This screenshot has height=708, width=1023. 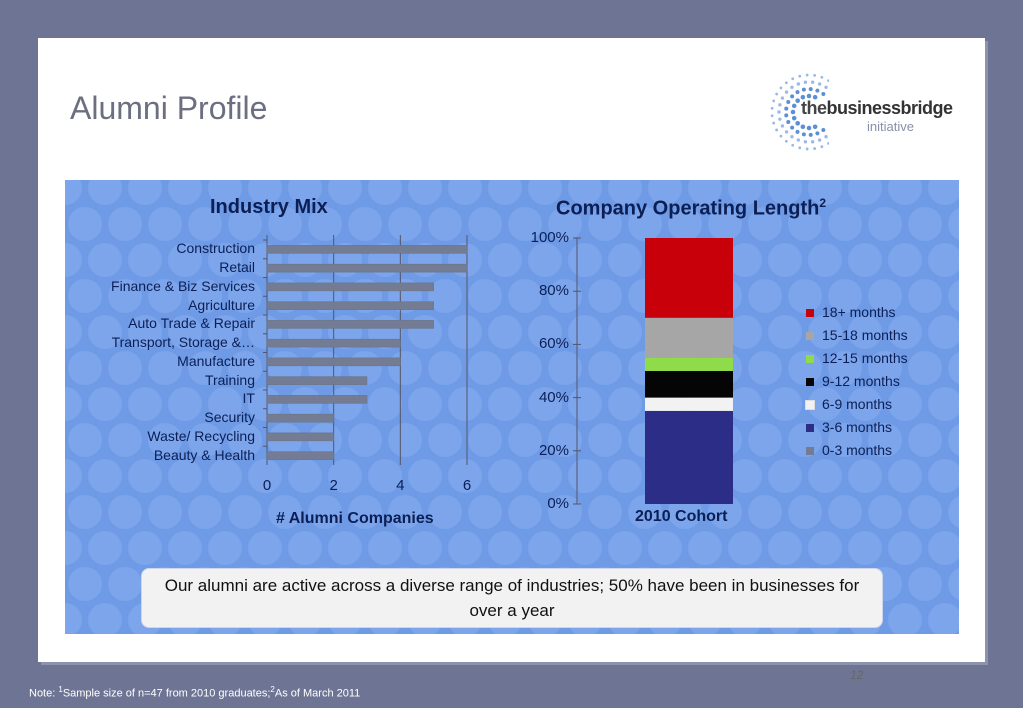 What do you see at coordinates (201, 435) in the screenshot?
I see `industry-category-label: Waste/ Recycling` at bounding box center [201, 435].